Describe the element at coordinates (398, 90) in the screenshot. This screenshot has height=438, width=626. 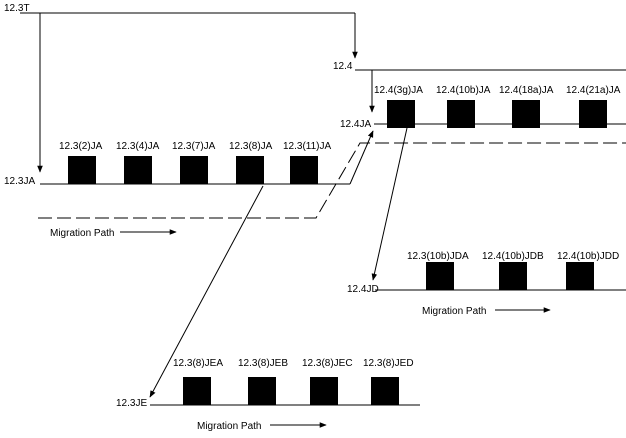
I see `release-label: 12.4(3g)JA` at that location.